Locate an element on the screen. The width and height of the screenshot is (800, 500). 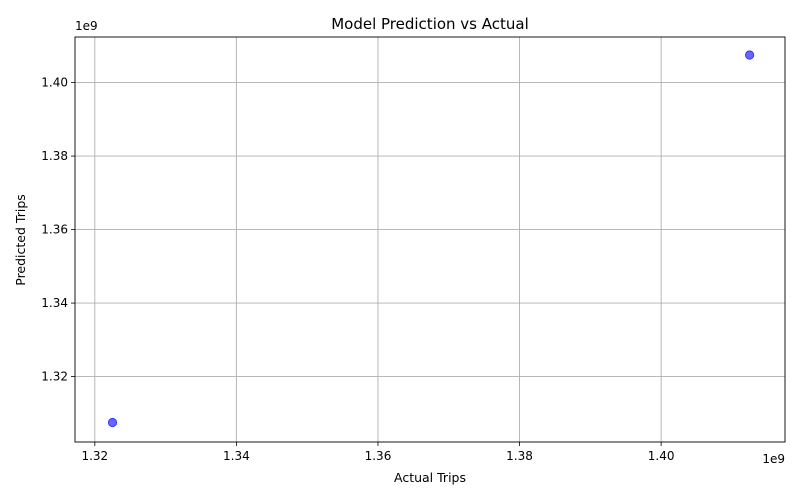
y-offset-label: 1e9 is located at coordinates (86, 26).